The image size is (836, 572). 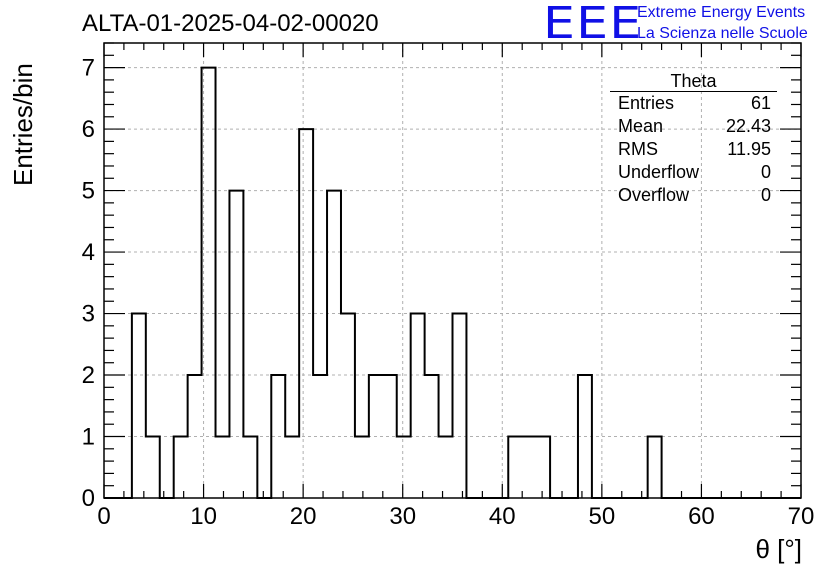 What do you see at coordinates (402, 516) in the screenshot?
I see `x-tick-label: 30` at bounding box center [402, 516].